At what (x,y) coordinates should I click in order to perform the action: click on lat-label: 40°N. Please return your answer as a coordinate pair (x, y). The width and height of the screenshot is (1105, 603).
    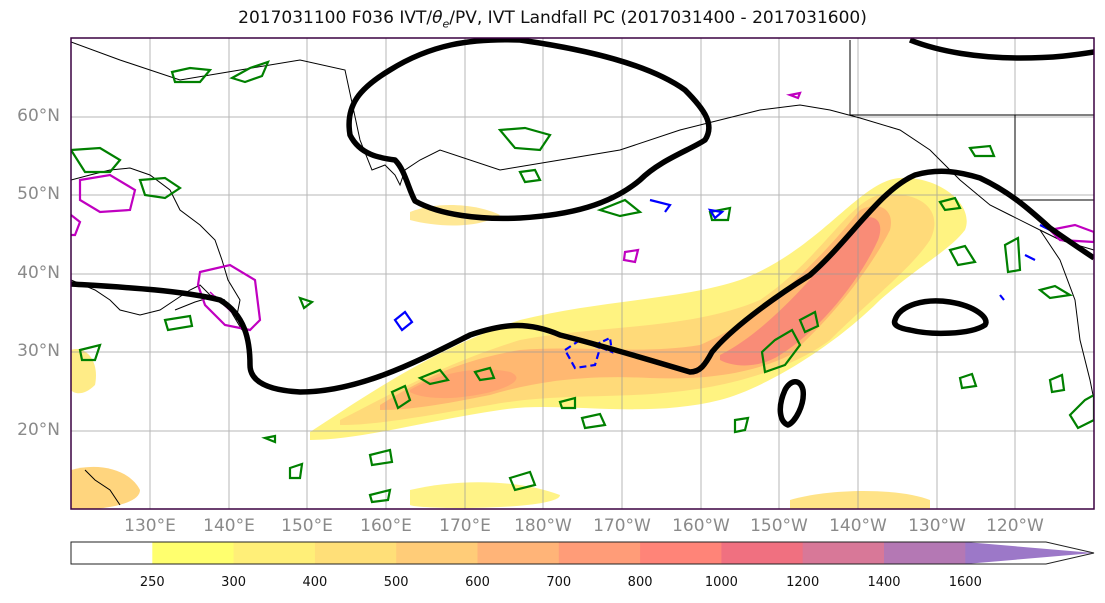
    Looking at the image, I should click on (38, 273).